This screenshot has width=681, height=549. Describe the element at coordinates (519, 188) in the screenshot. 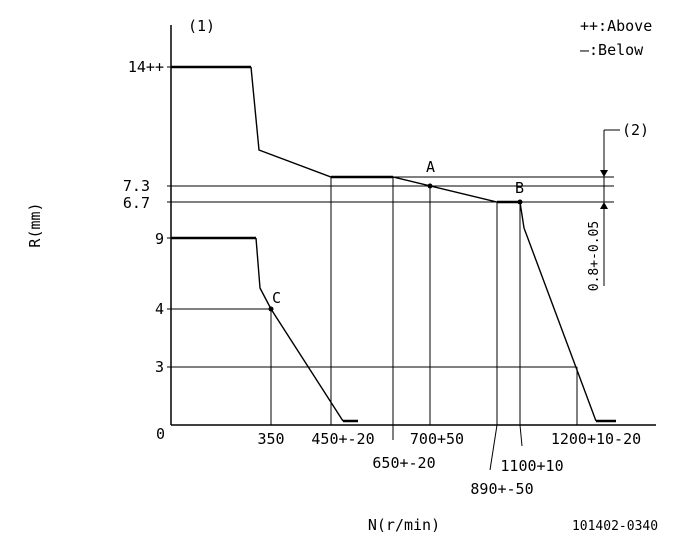

I see `point-b-label: B` at that location.